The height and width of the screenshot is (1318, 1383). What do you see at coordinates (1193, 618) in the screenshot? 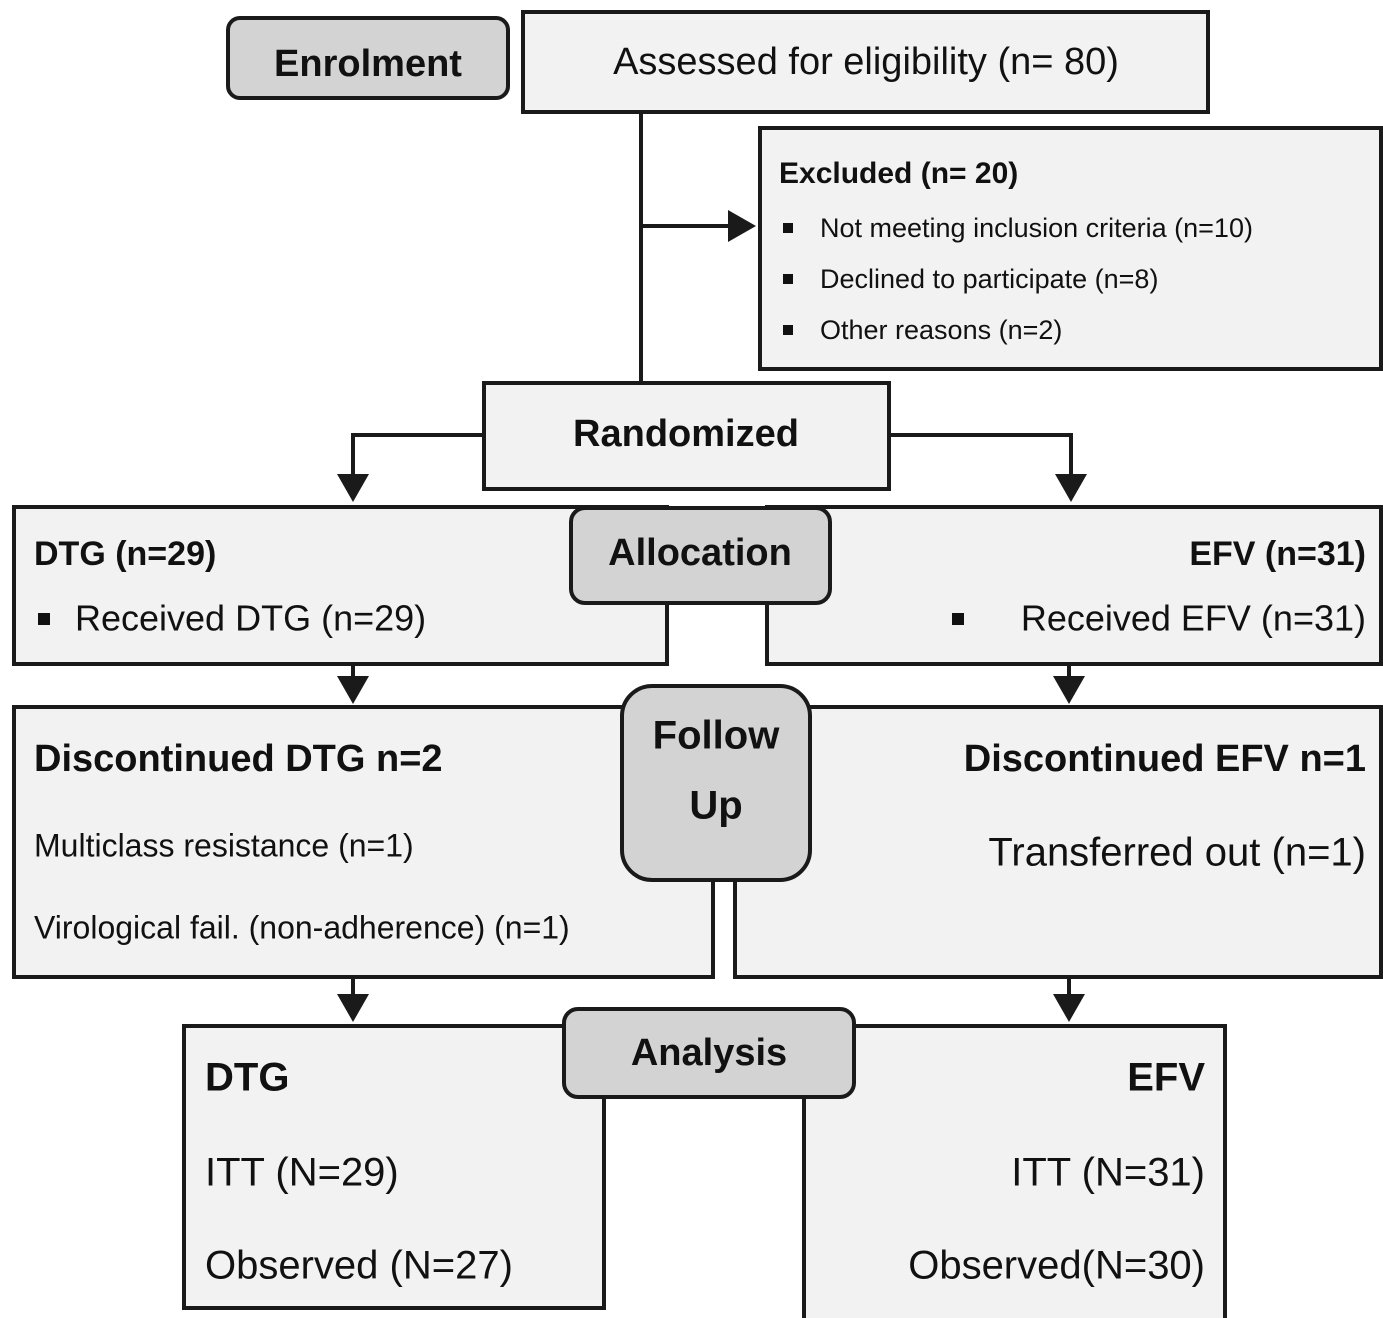
I see `group-item: Received EFV (n=31)` at bounding box center [1193, 618].